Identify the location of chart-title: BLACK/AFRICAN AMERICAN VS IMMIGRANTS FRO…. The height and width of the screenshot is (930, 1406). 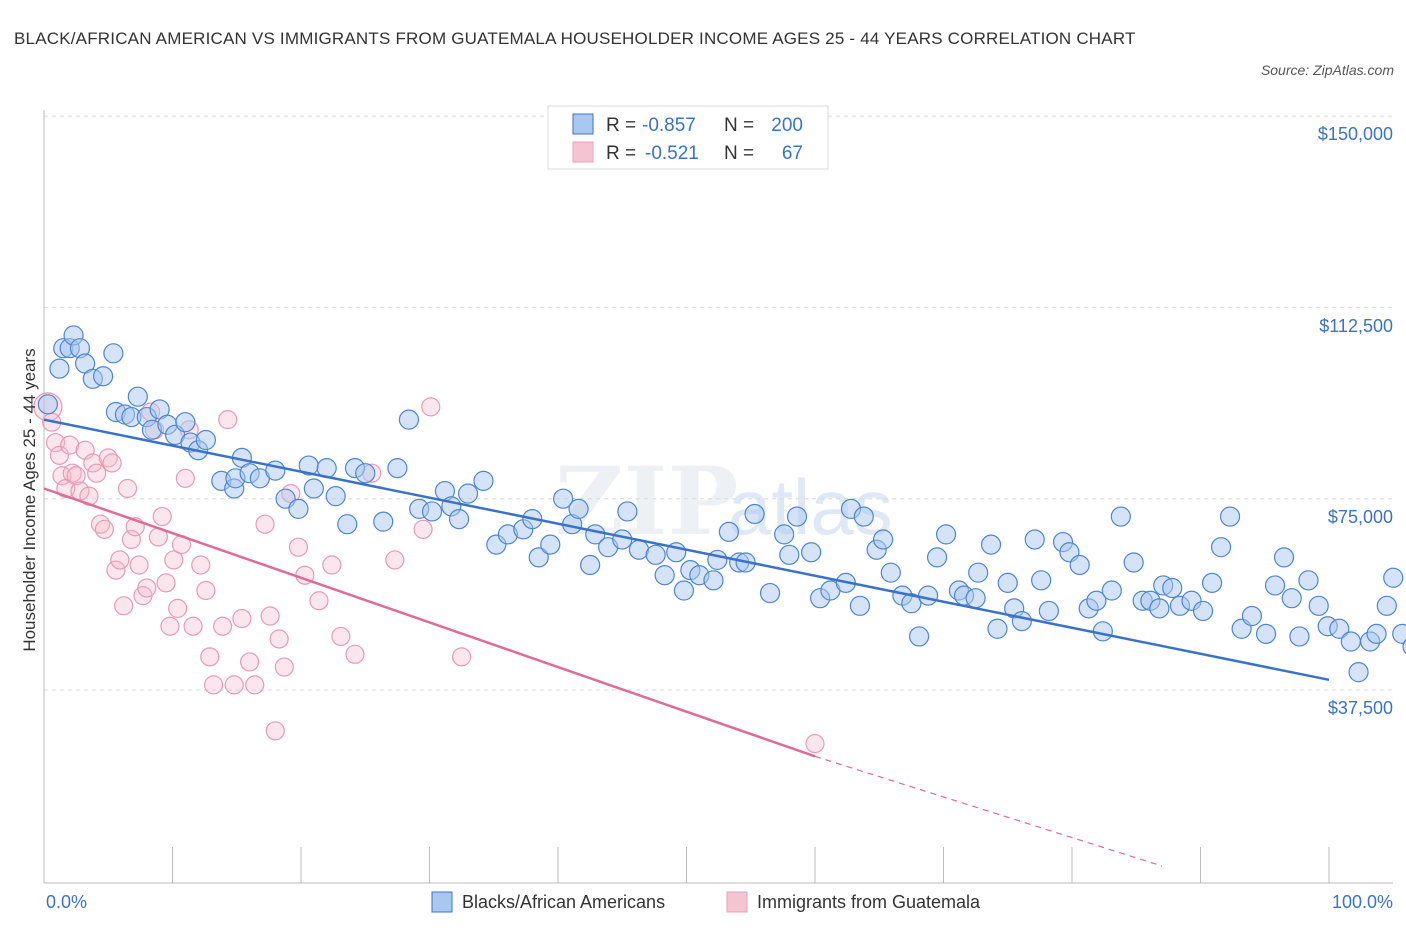
(575, 38).